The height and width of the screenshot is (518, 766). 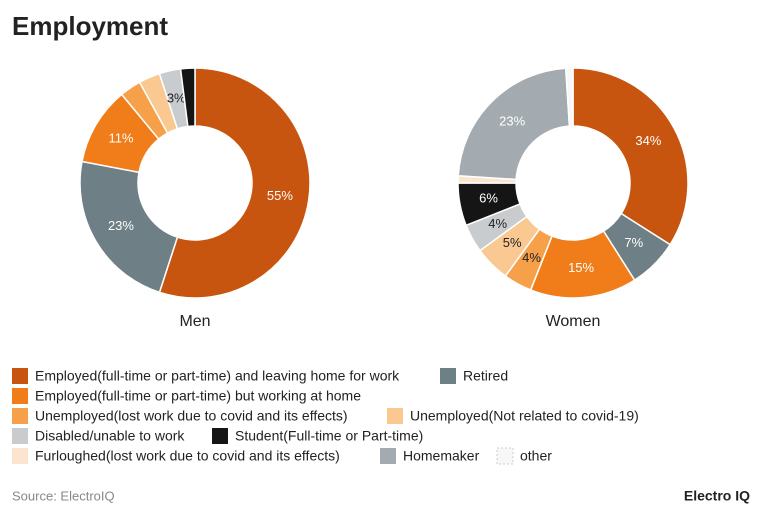 I want to click on slice-label: 55%, so click(x=280, y=195).